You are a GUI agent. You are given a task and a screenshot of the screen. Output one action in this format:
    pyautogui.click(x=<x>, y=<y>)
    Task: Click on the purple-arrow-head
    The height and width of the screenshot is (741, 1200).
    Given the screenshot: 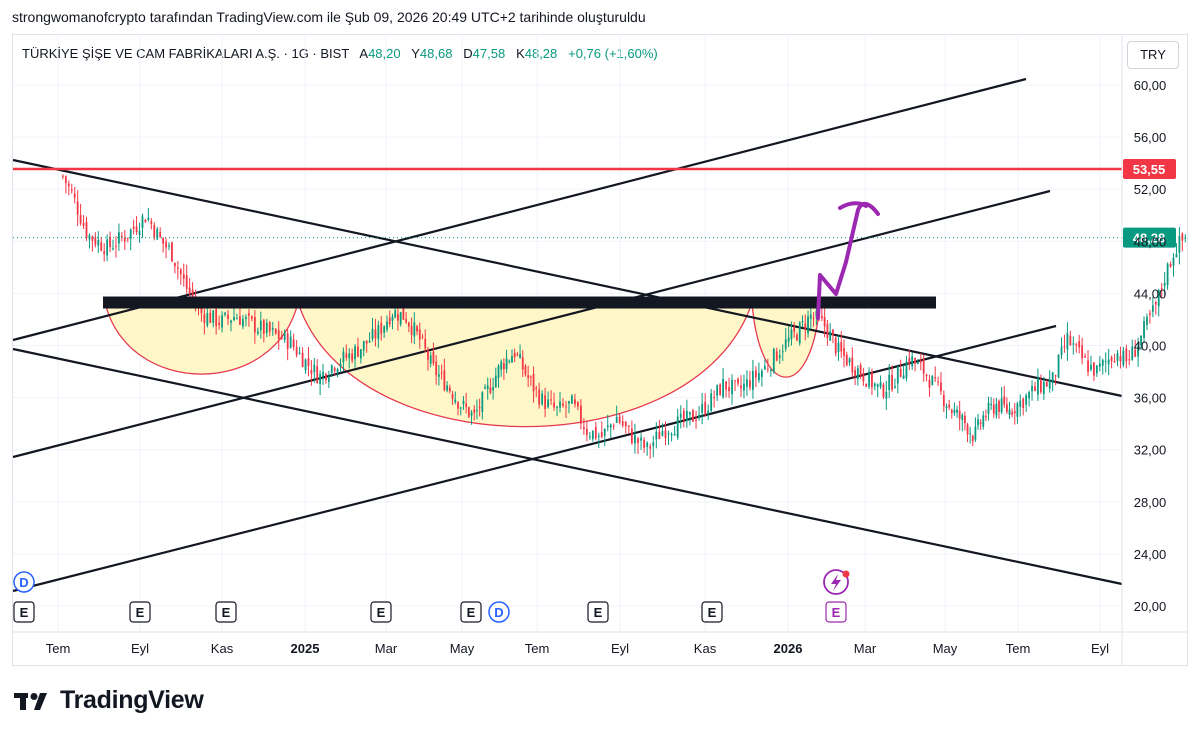 What is the action you would take?
    pyautogui.click(x=853, y=205)
    